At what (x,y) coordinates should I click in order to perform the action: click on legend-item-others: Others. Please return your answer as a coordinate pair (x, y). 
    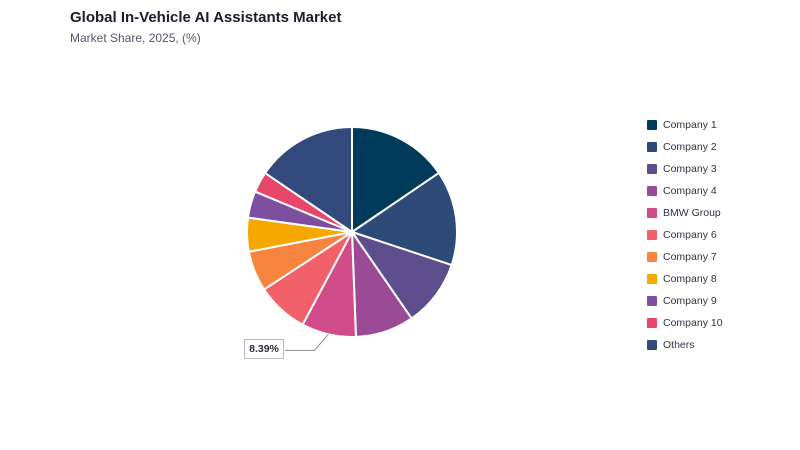
    Looking at the image, I should click on (685, 345).